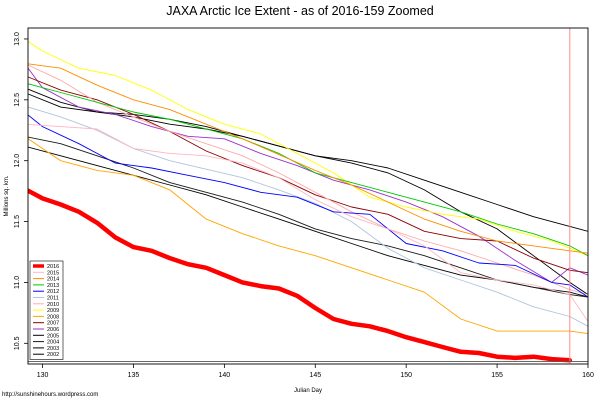  What do you see at coordinates (497, 375) in the screenshot?
I see `x-tick-label: 155` at bounding box center [497, 375].